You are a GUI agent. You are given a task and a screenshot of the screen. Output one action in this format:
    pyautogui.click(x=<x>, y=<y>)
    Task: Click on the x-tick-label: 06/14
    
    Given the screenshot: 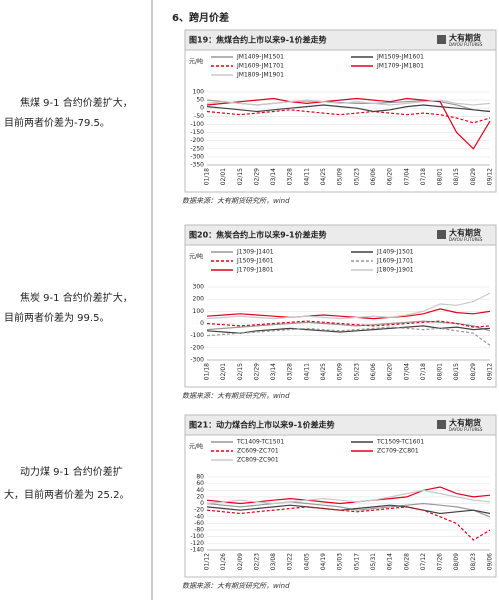 What is the action you would take?
    pyautogui.click(x=390, y=561)
    